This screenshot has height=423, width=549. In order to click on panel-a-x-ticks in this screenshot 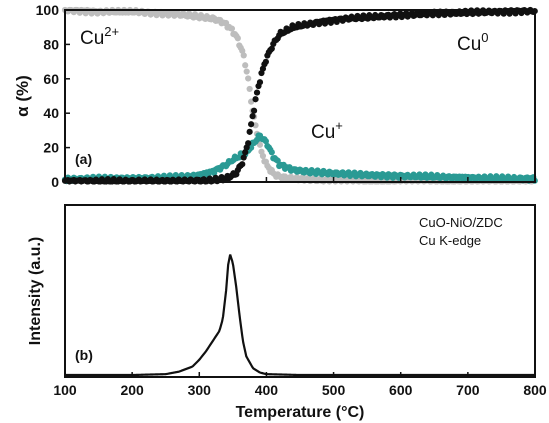, I will do `click(300, 179)`.